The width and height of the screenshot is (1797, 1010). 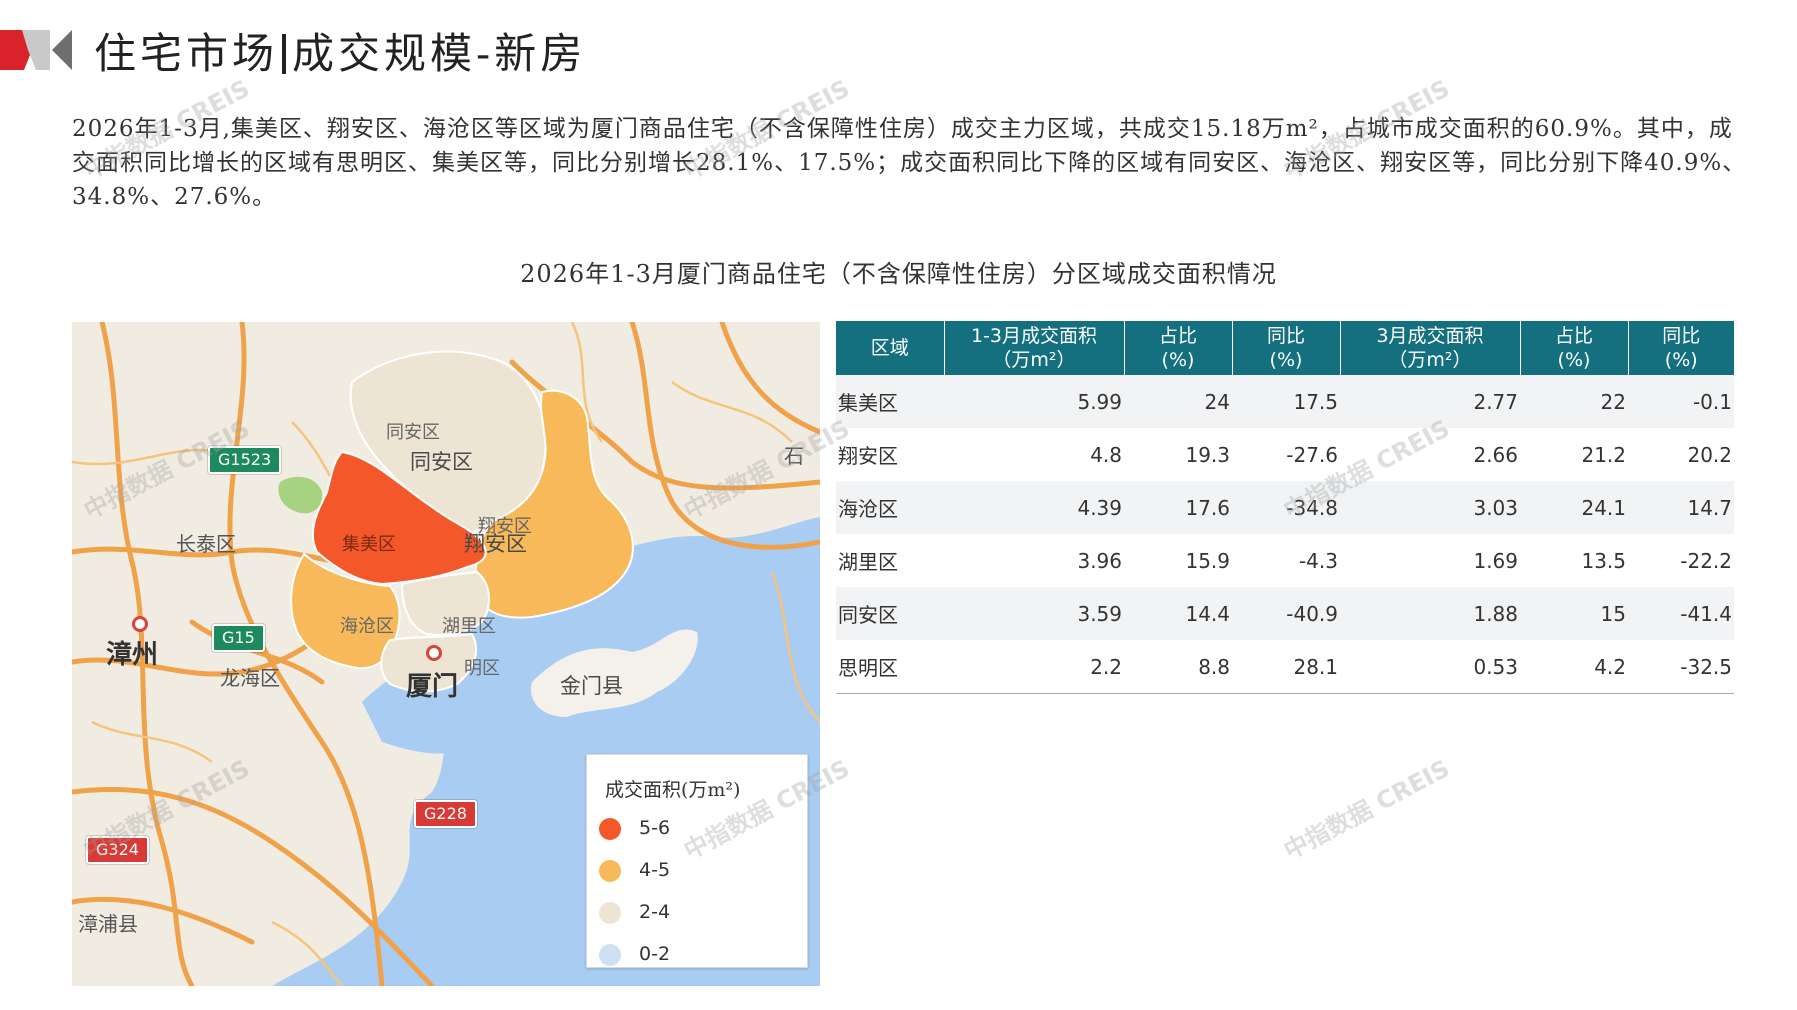 I want to click on map-legend: 成交面积(万m²) 5-6 4-5 2-4 0-2, so click(x=697, y=861).